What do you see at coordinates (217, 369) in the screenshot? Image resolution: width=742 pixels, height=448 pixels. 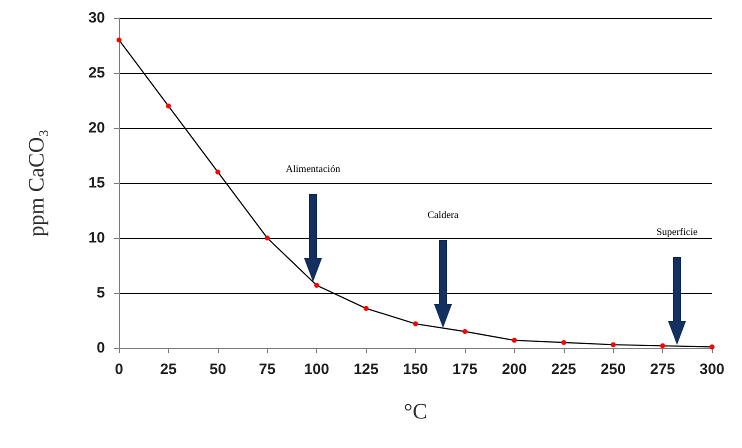 I see `x-tick-label: 50` at bounding box center [217, 369].